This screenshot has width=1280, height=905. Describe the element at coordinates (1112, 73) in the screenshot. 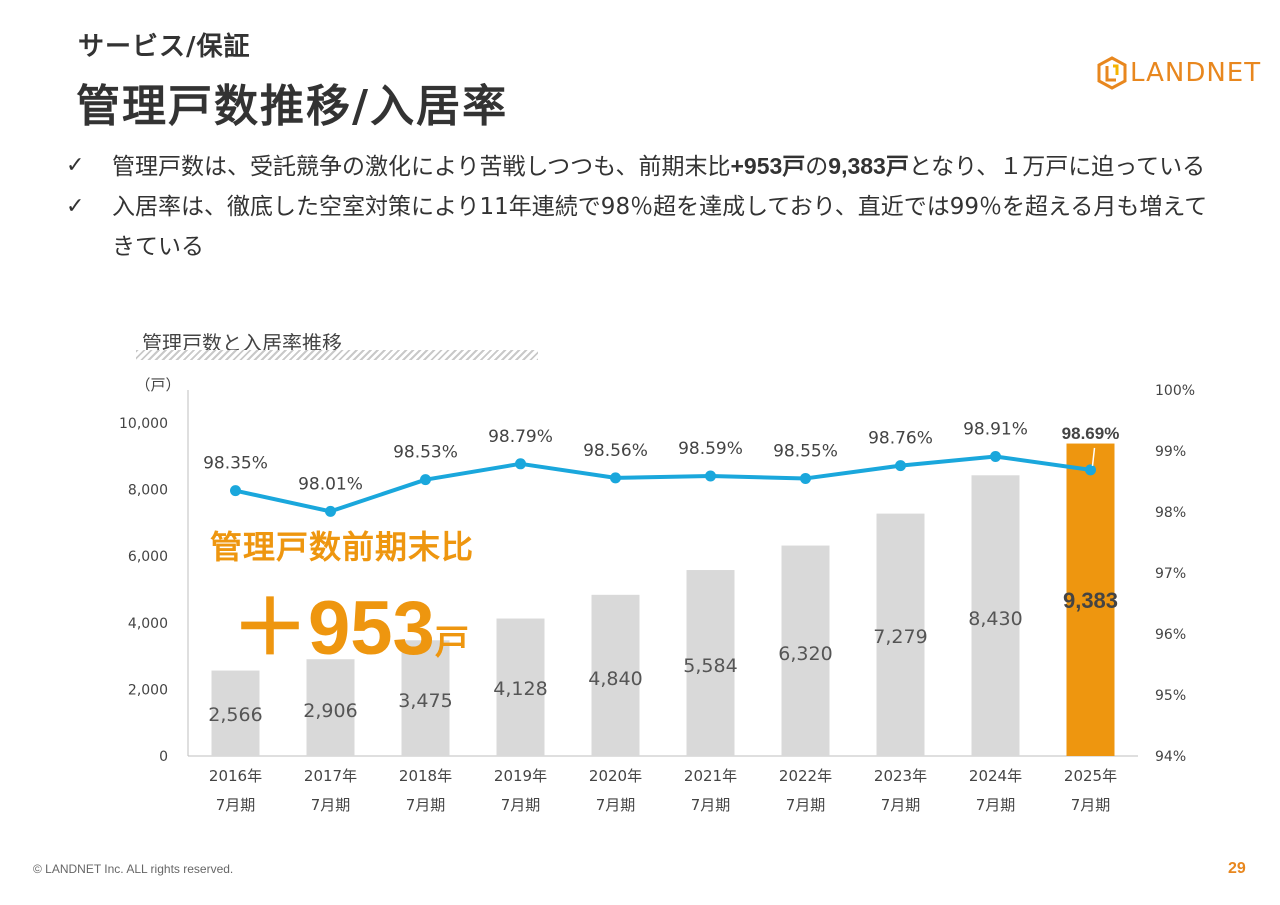

I see `logo-mark-icon` at that location.